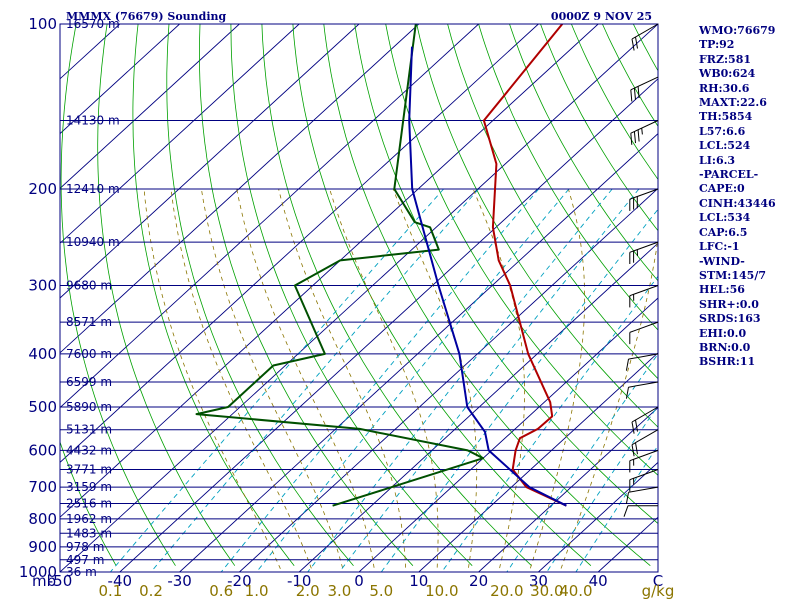 This screenshot has width=800, height=600. What do you see at coordinates (546, 591) in the screenshot?
I see `mixing-ratio-label: 30.0` at bounding box center [546, 591].